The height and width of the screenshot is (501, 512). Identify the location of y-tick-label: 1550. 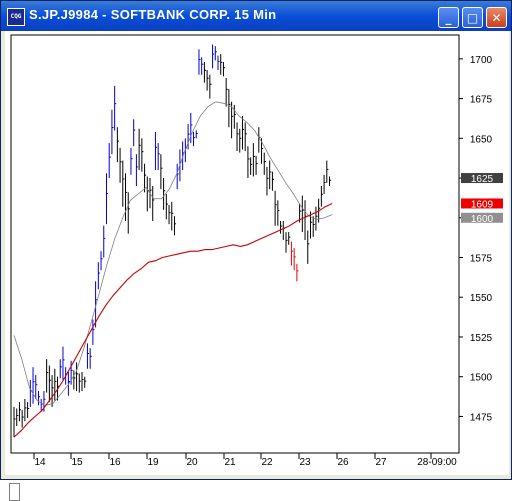
(481, 298).